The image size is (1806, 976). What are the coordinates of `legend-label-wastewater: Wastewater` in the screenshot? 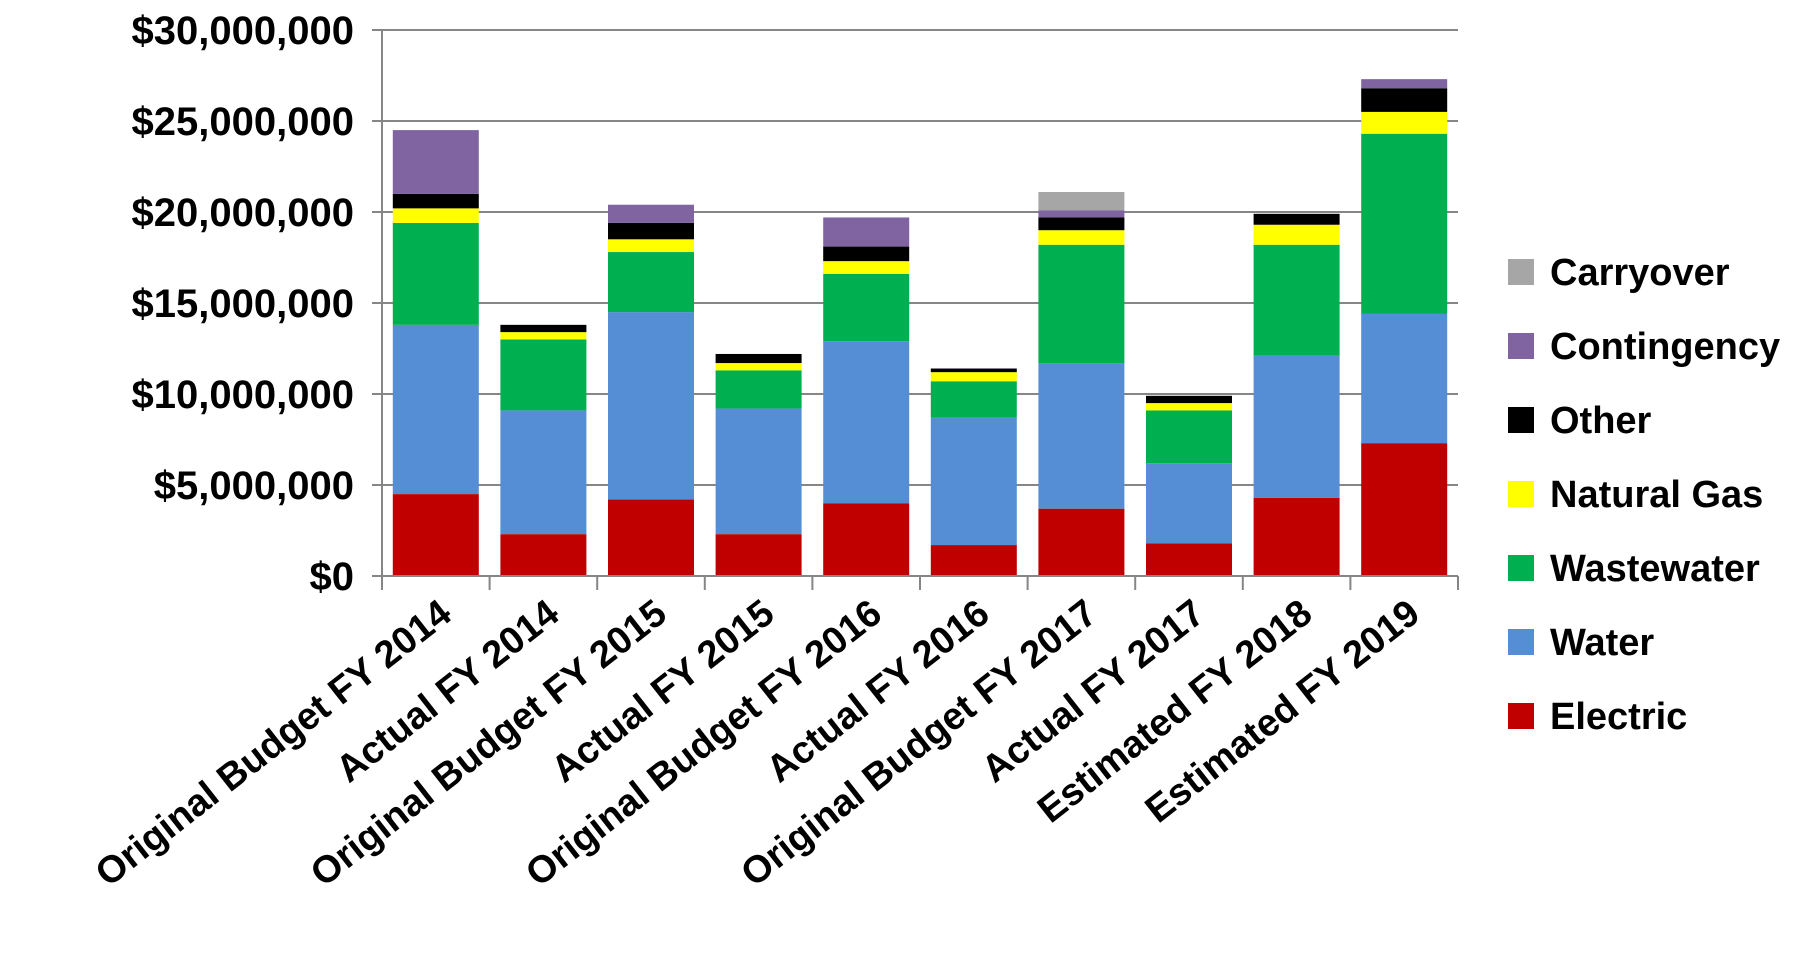 It's located at (1655, 569).